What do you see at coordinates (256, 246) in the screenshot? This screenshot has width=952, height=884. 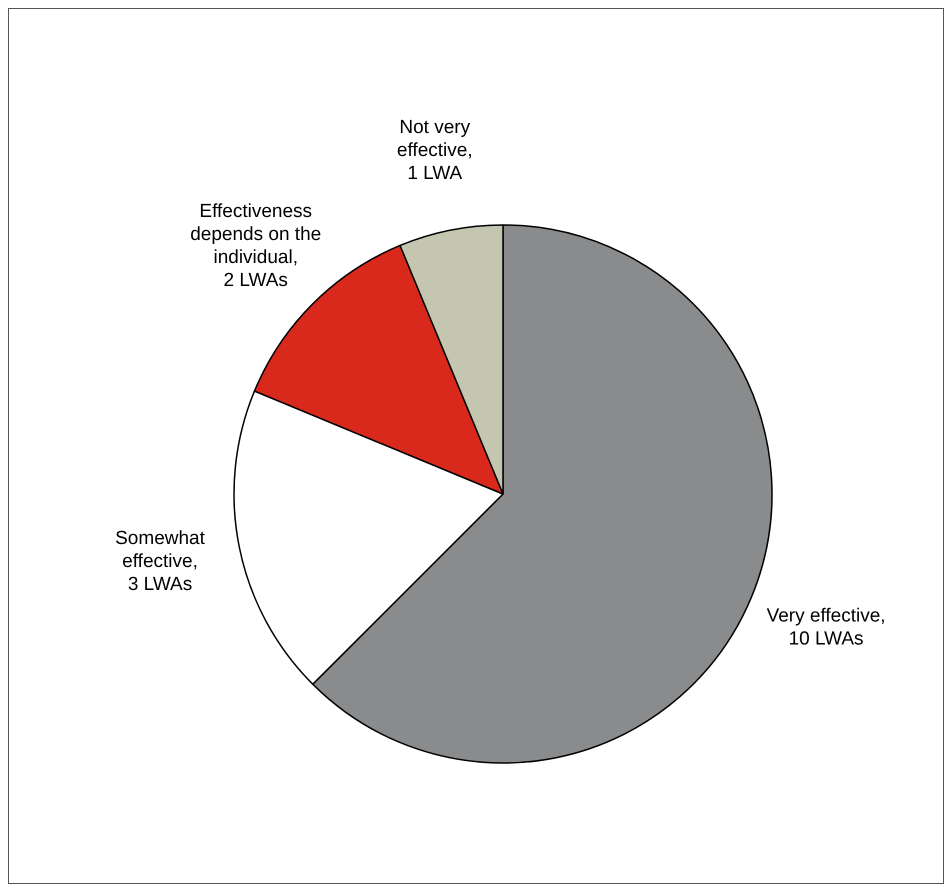 I see `slice-label: Effectiveness depends on the individual, 2 LWAs` at bounding box center [256, 246].